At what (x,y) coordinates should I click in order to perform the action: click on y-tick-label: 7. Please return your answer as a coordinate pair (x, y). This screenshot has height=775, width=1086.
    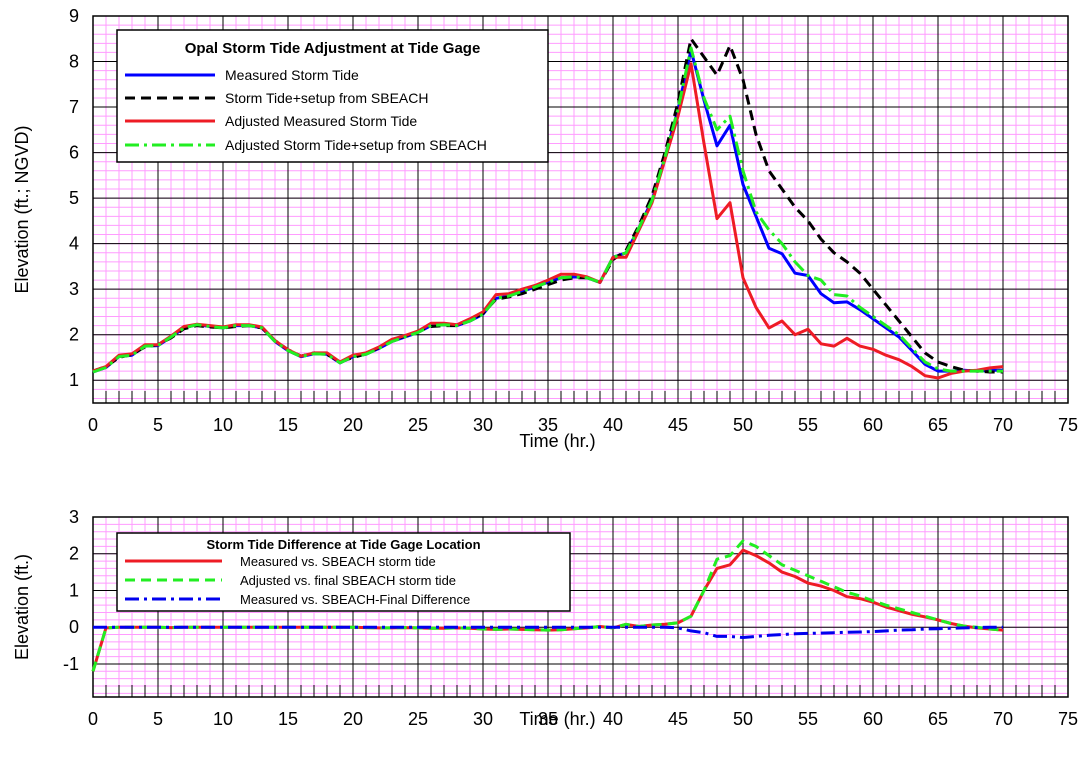
    Looking at the image, I should click on (74, 107).